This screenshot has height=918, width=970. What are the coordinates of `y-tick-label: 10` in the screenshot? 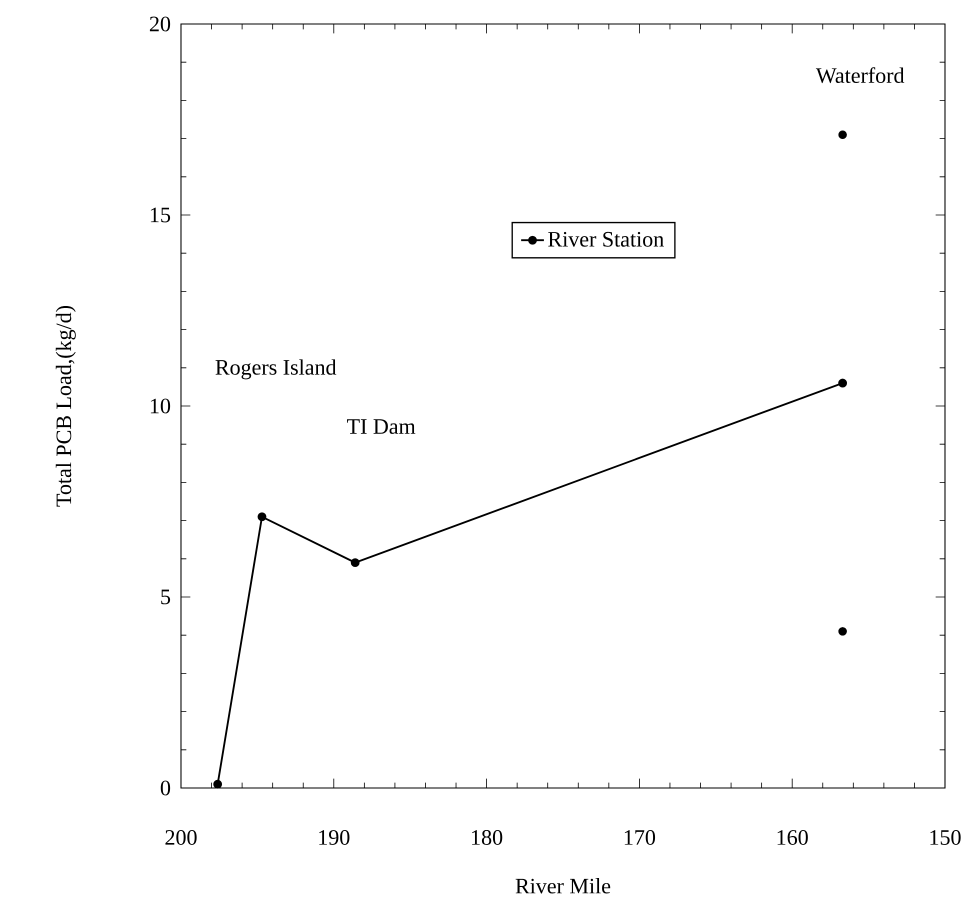 It's located at (160, 406).